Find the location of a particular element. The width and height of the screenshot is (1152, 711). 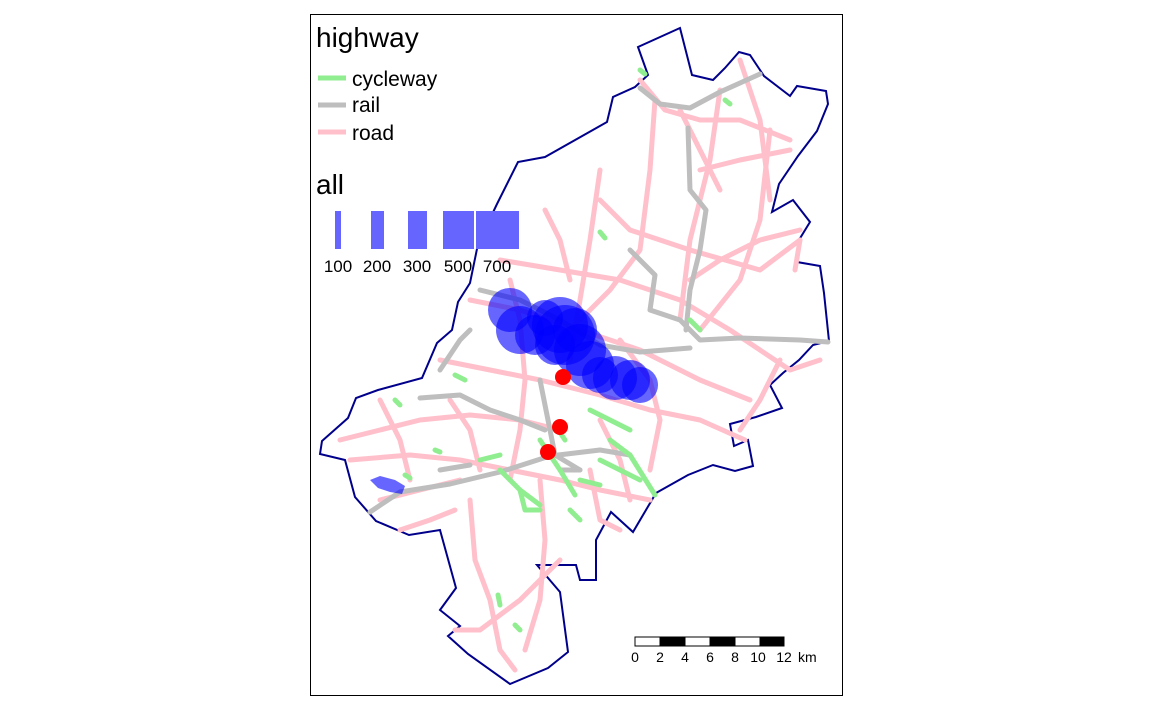

legend-all-label-200: 200 is located at coordinates (377, 266).